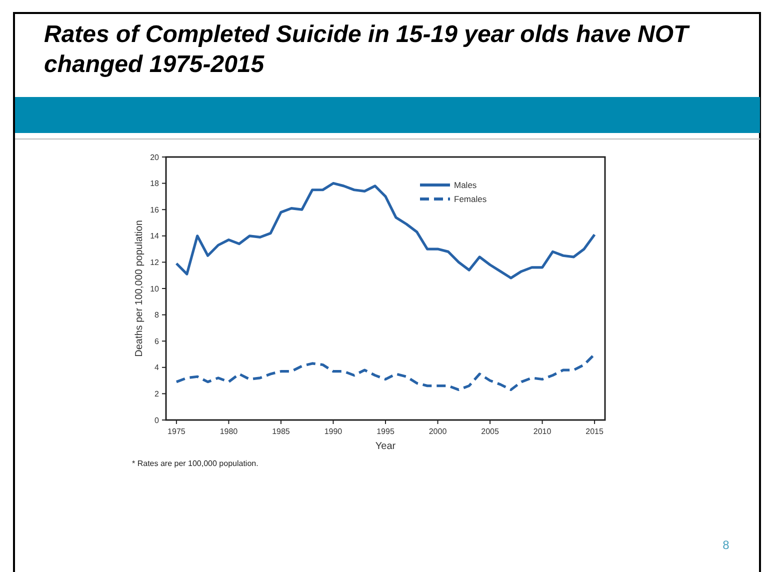 This screenshot has width=762, height=572. Describe the element at coordinates (155, 183) in the screenshot. I see `y-tick-label: 18` at that location.